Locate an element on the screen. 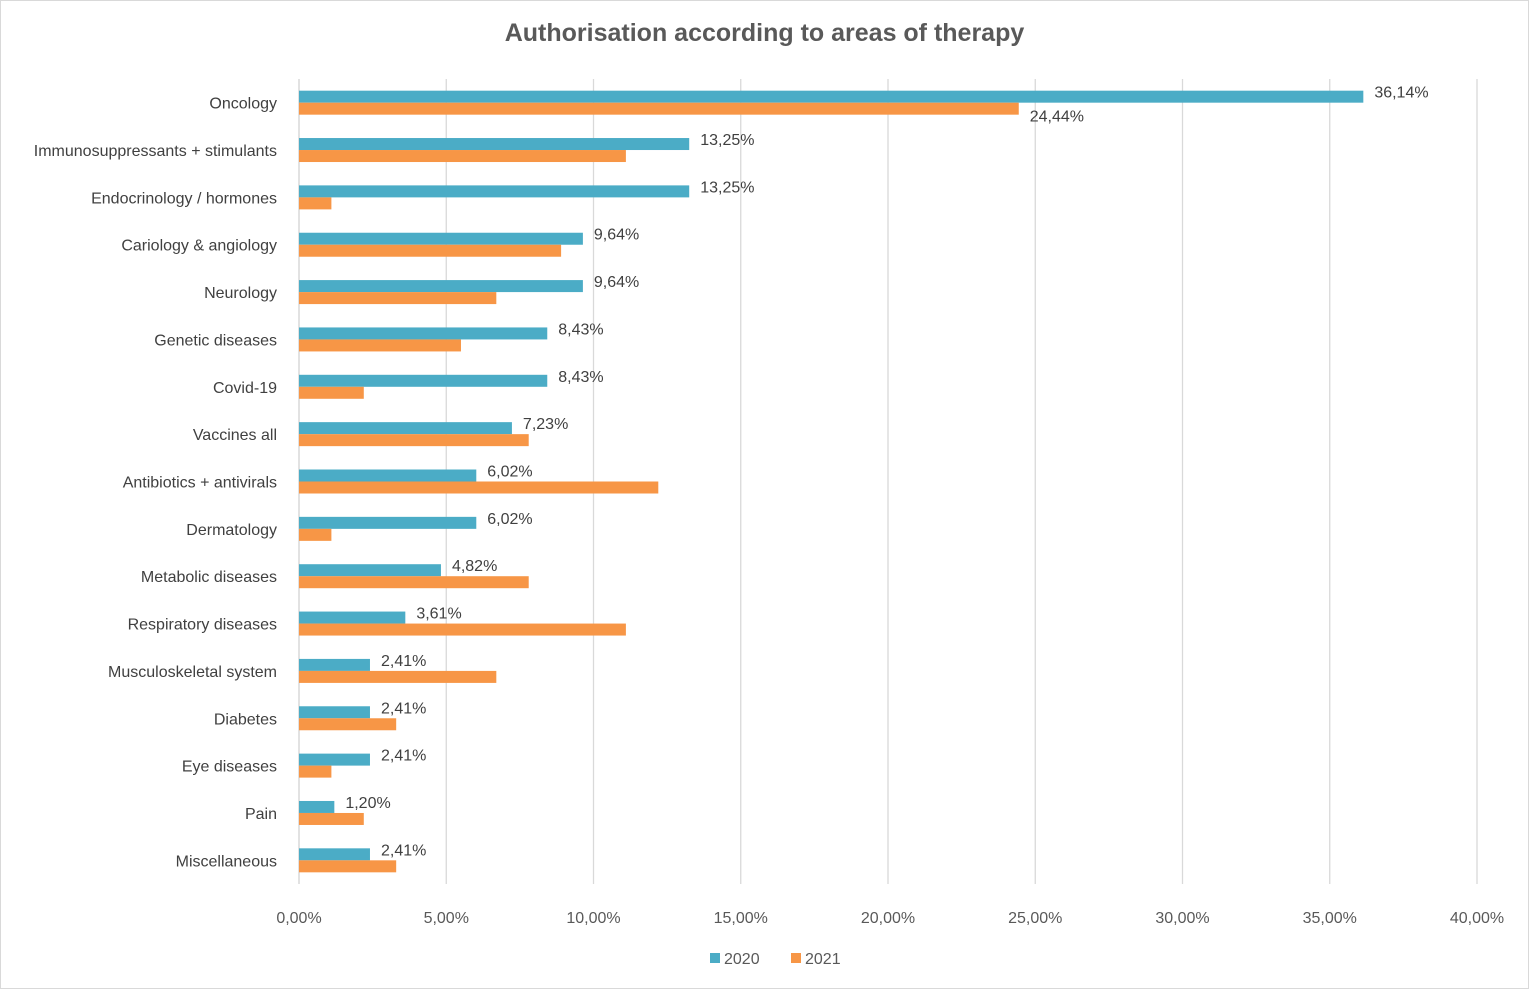  data-label-2020: 1,20% is located at coordinates (367, 803).